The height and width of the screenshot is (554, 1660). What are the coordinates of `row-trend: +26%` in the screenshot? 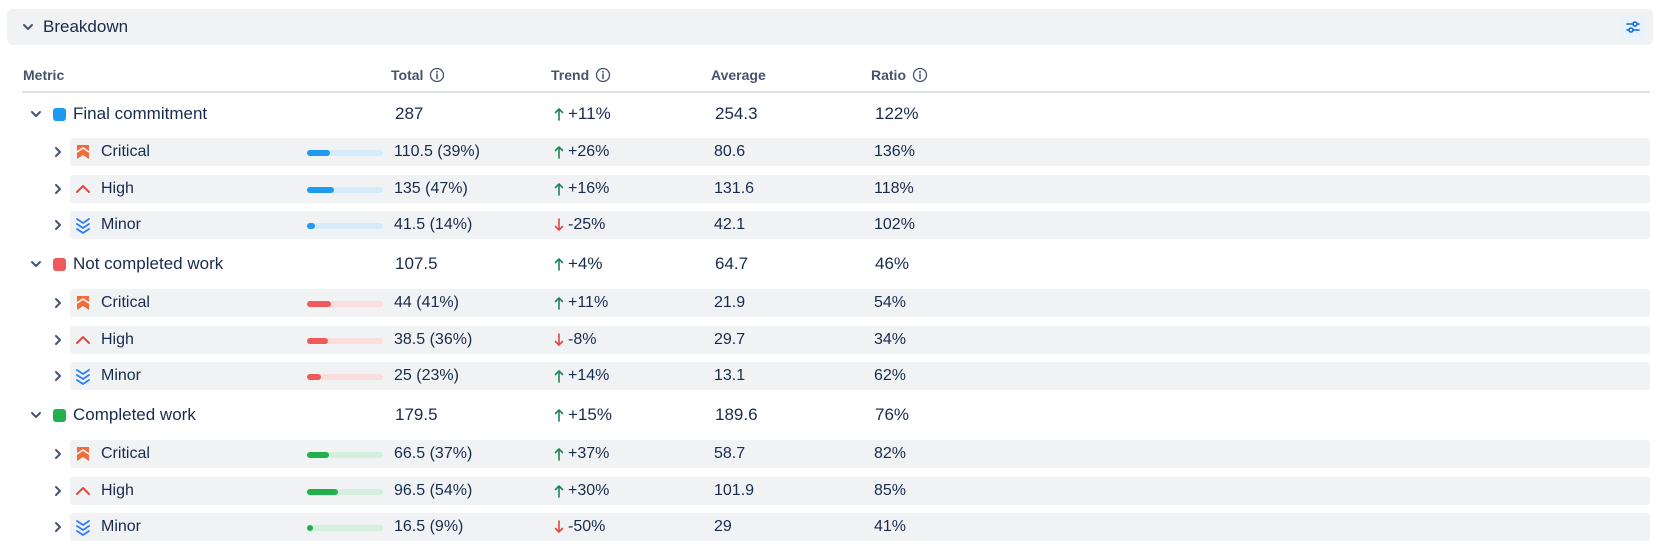 It's located at (581, 152).